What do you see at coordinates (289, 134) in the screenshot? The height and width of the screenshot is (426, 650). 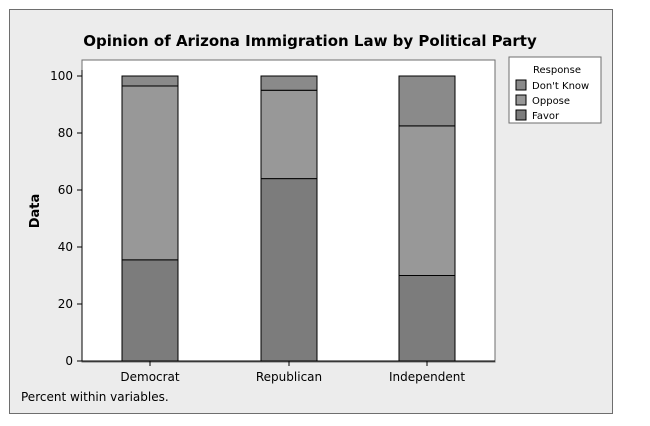 I see `bar-segment-oppose-republican` at bounding box center [289, 134].